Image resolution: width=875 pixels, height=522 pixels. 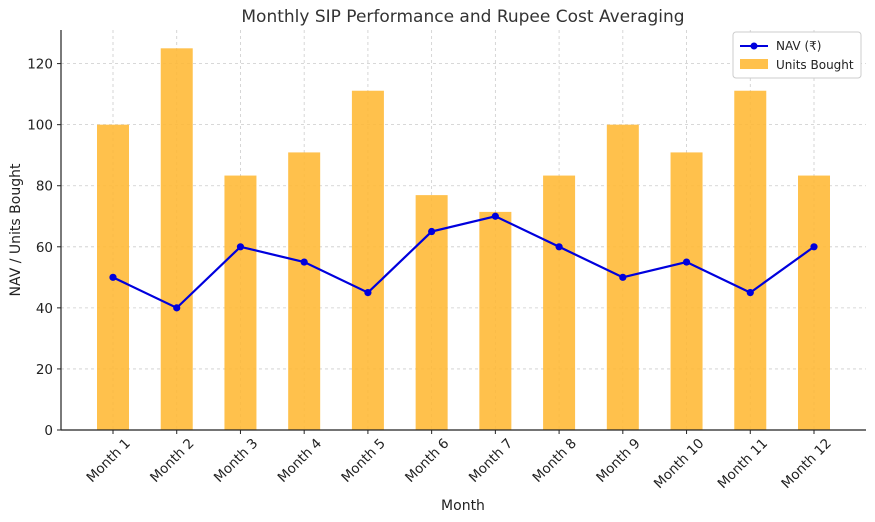 What do you see at coordinates (108, 461) in the screenshot?
I see `x-tick-label: Month 1` at bounding box center [108, 461].